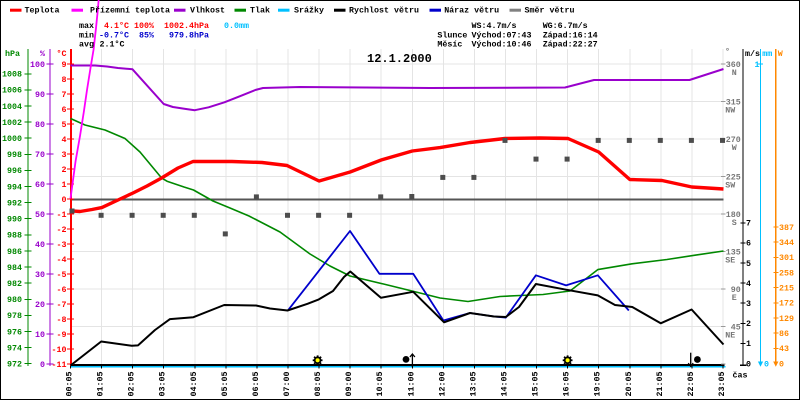 The height and width of the screenshot is (400, 800). What do you see at coordinates (132, 384) in the screenshot?
I see `svg-text: 02:05` at bounding box center [132, 384].